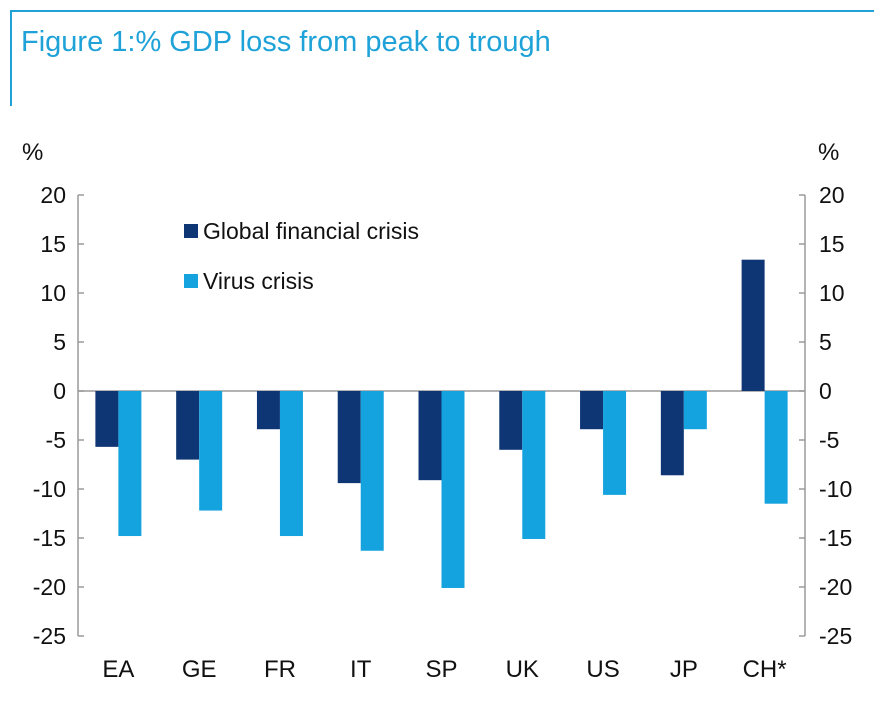  I want to click on y-tick-label-right: 0, so click(825, 391).